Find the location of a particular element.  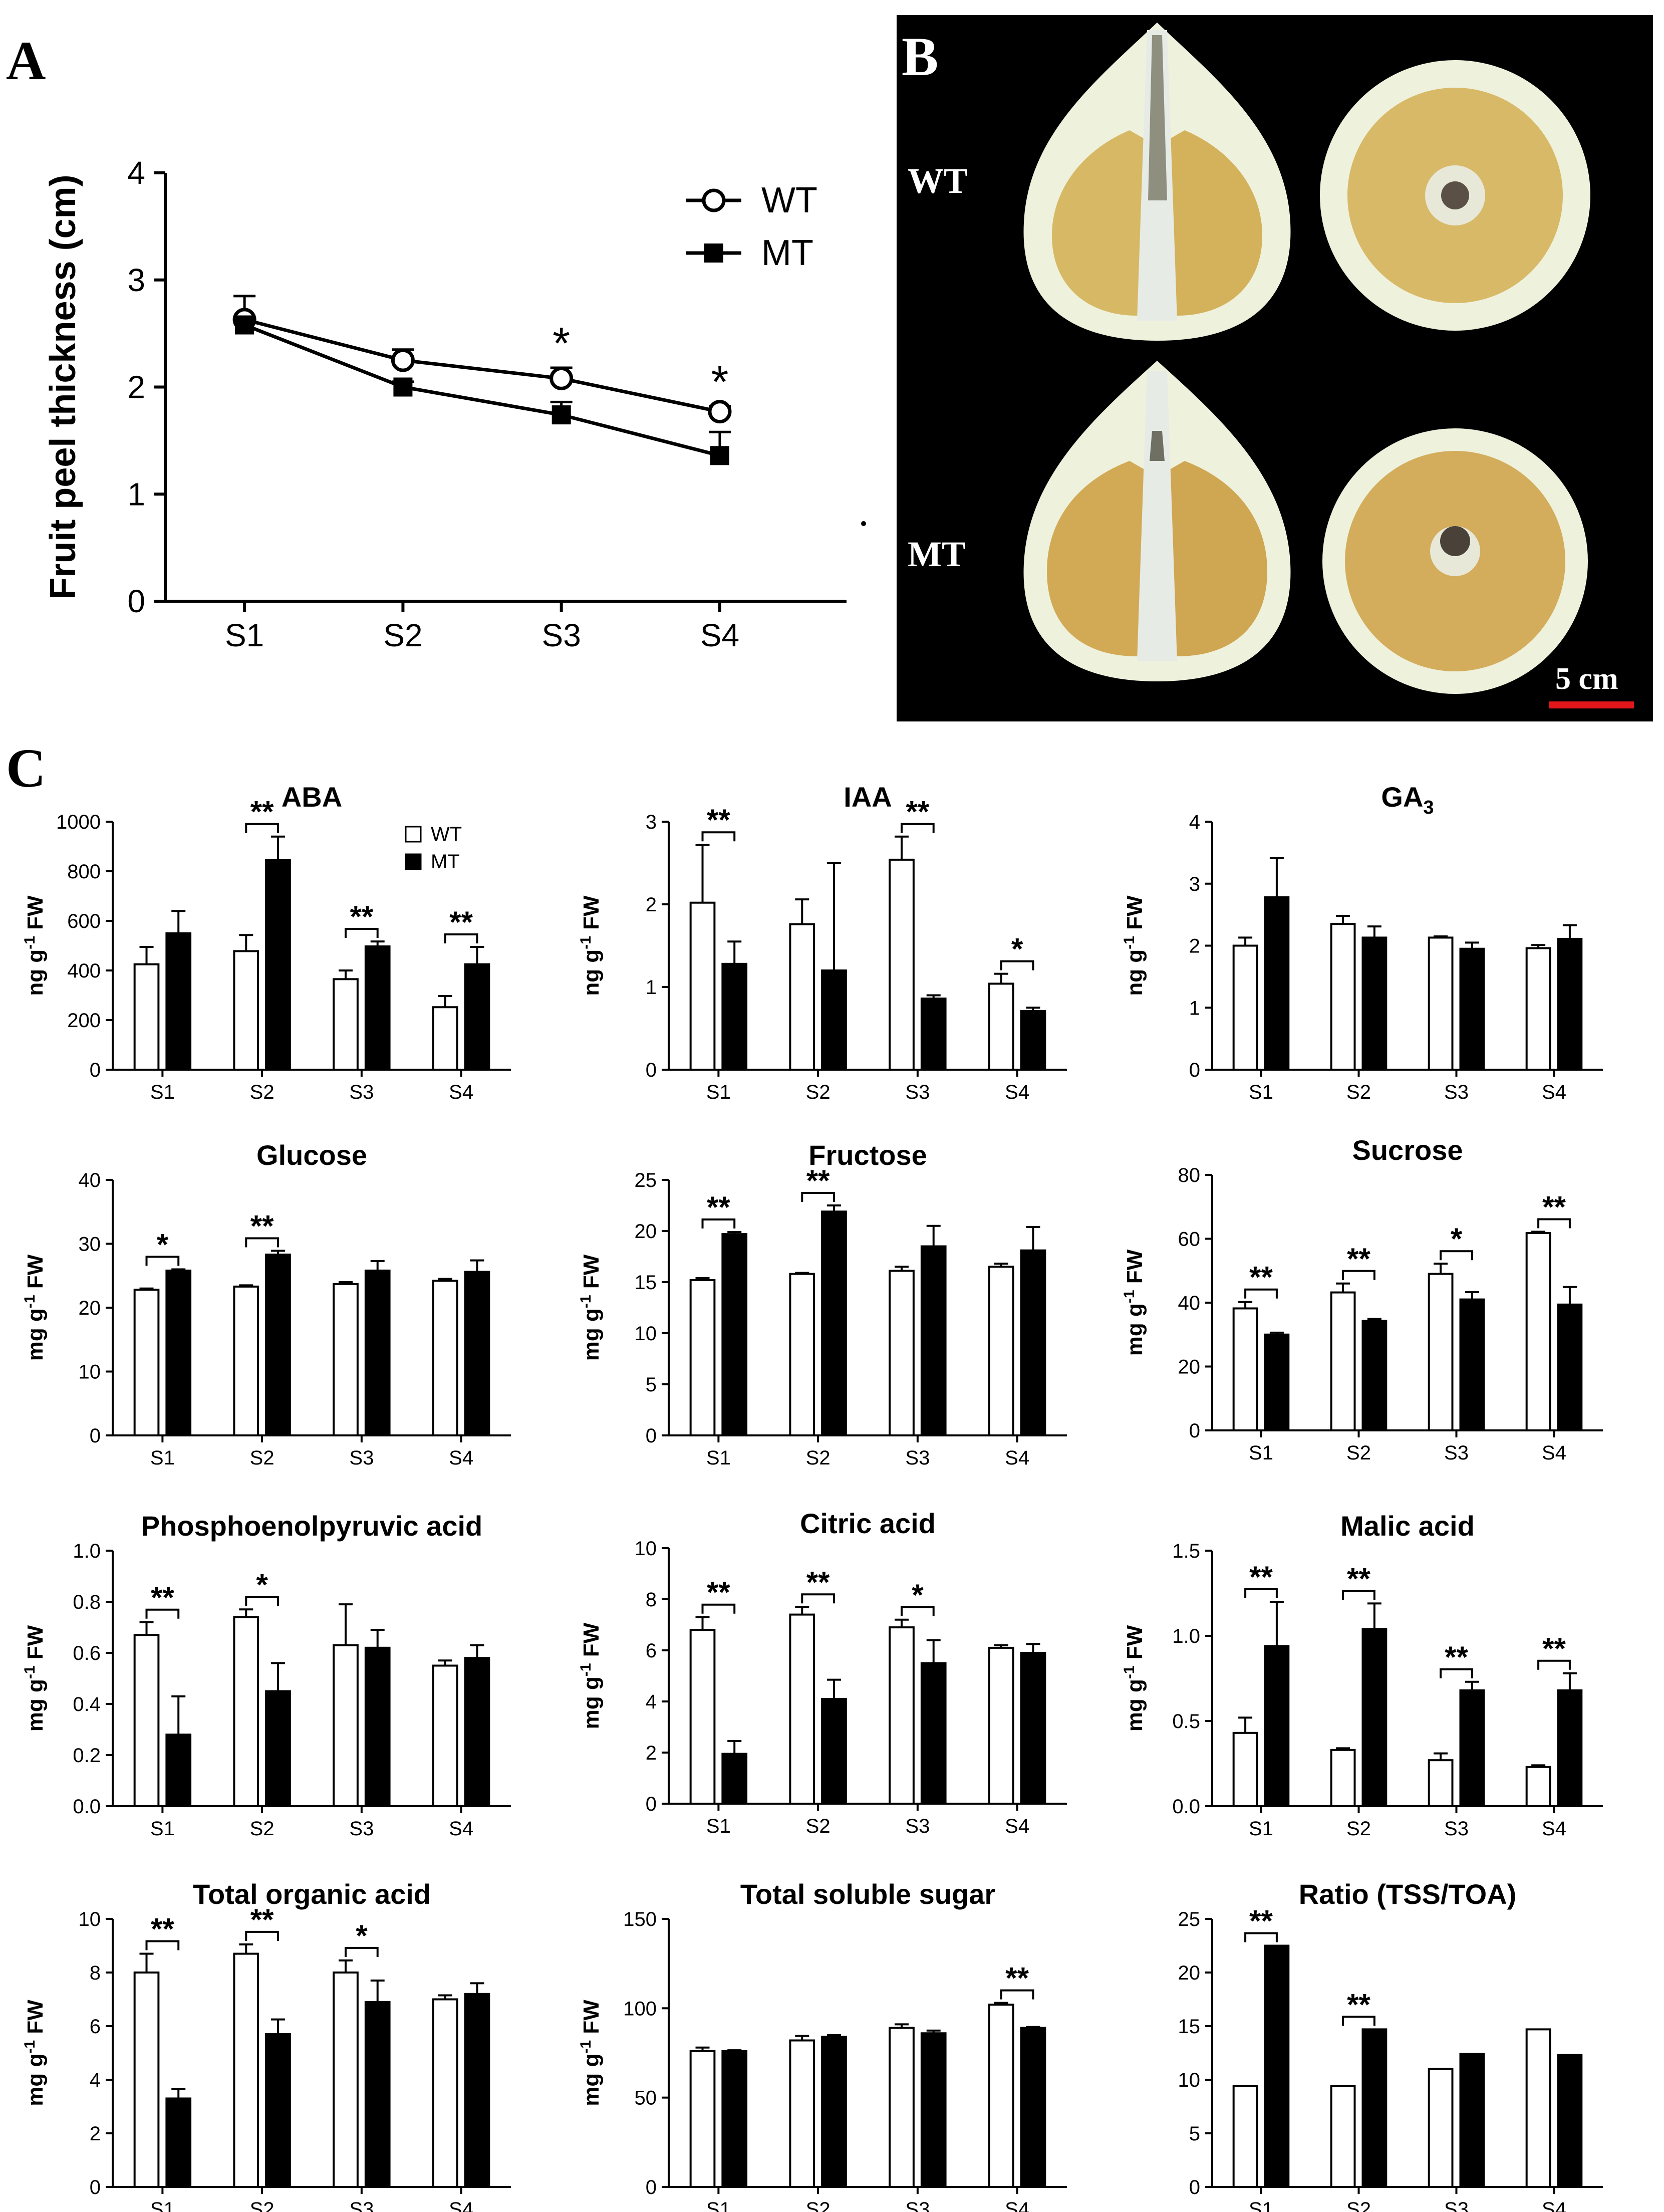

wt-fruit-cross-section is located at coordinates (1455, 196).